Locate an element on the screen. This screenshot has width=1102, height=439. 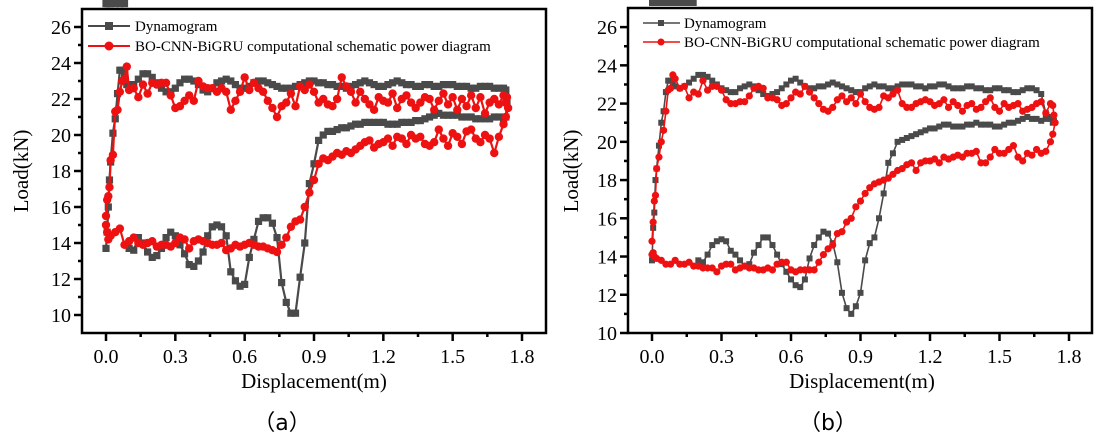
y-tick-label: 16 is located at coordinates (61, 208).